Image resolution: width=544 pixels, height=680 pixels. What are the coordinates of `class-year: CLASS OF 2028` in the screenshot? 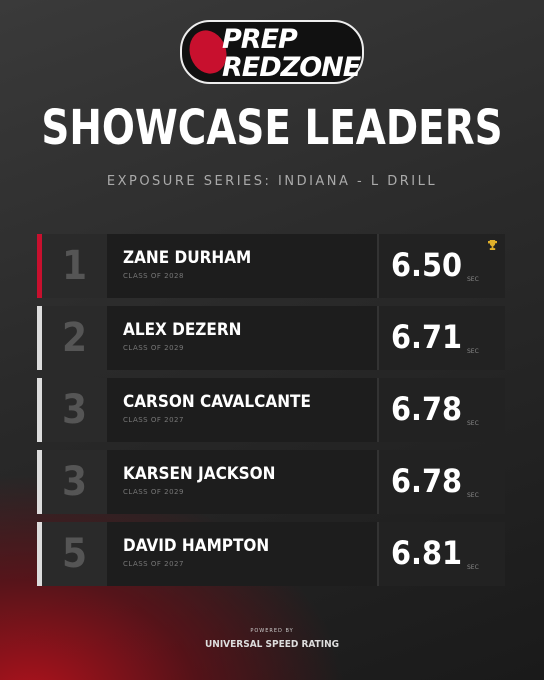 It's located at (153, 276).